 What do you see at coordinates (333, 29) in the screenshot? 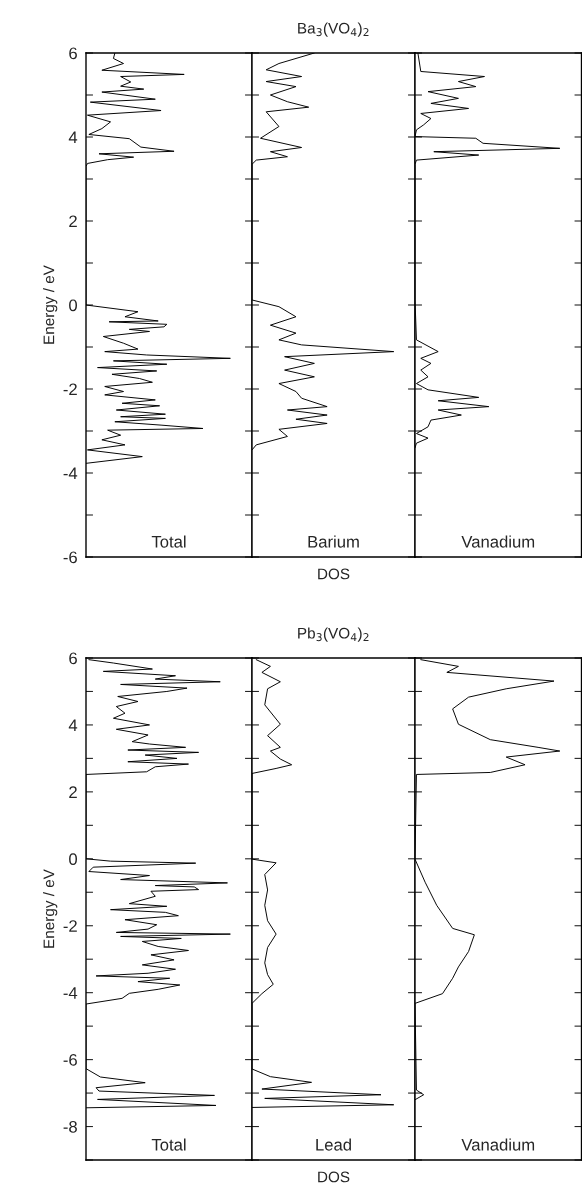
I see `chart-title: Ba$_{3}$(VO$_{4}$)$_{2}$` at bounding box center [333, 29].